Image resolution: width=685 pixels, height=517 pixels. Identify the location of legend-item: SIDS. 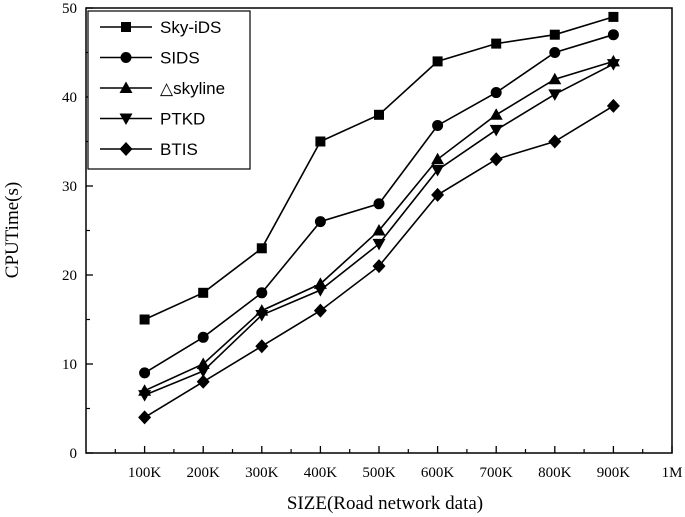
(150, 58).